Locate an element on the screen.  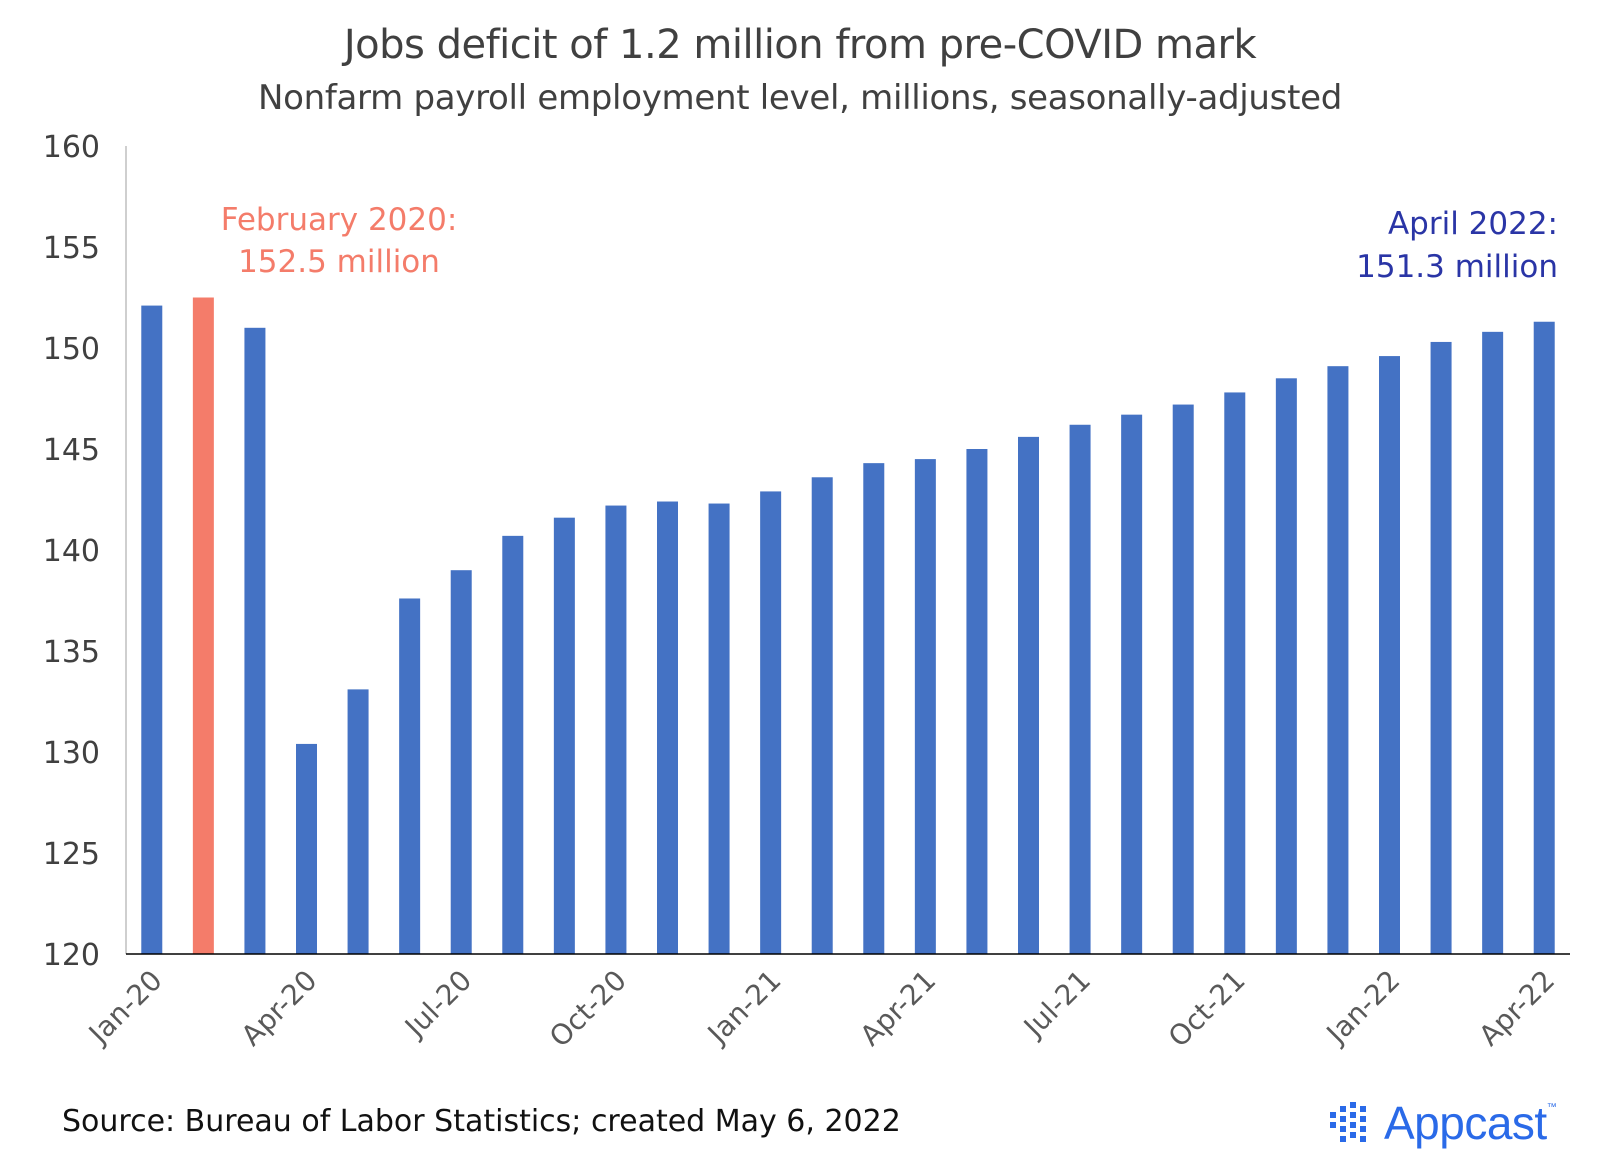
x-tick-label: Oct-21 is located at coordinates (1207, 1009).